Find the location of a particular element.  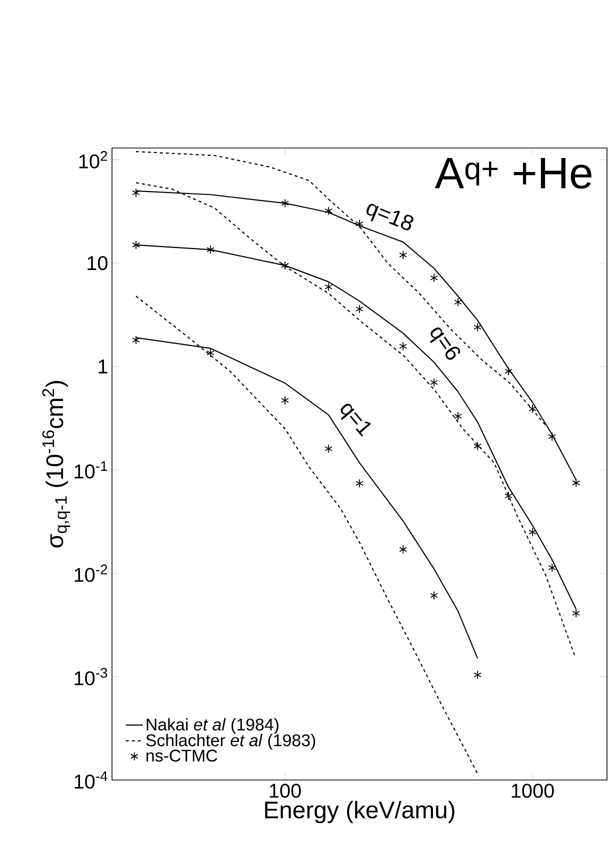

y-tick-label: 1 is located at coordinates (103, 367).